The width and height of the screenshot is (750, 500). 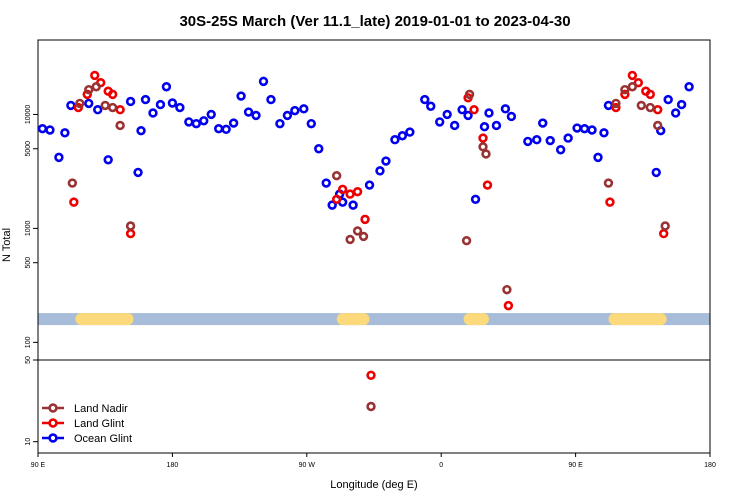 What do you see at coordinates (53, 408) in the screenshot?
I see `legend-marker-land-nadir` at bounding box center [53, 408].